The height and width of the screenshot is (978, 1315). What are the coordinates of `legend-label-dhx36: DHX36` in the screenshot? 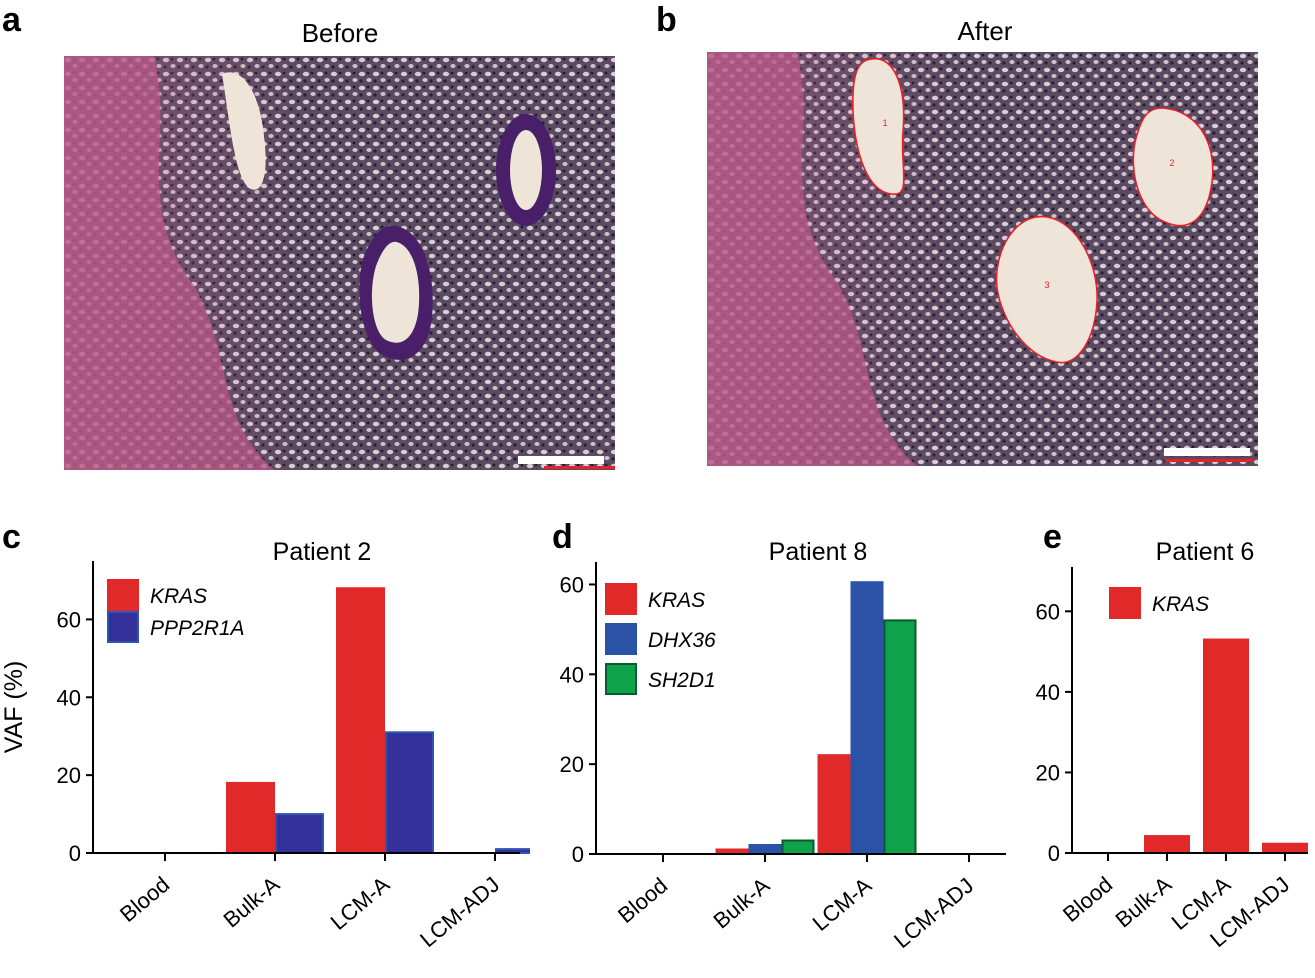 It's located at (682, 640).